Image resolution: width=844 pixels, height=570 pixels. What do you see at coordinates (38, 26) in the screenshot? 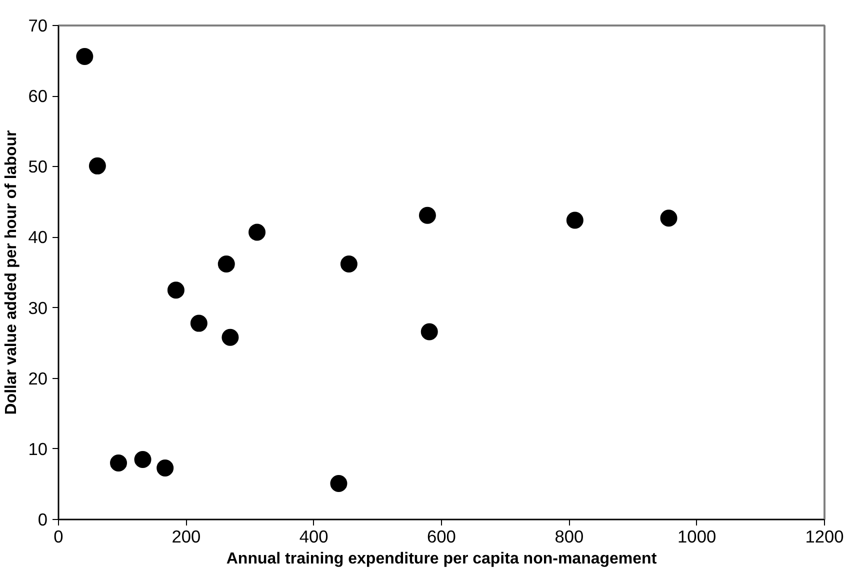
I see `y-tick-label: 70` at bounding box center [38, 26].